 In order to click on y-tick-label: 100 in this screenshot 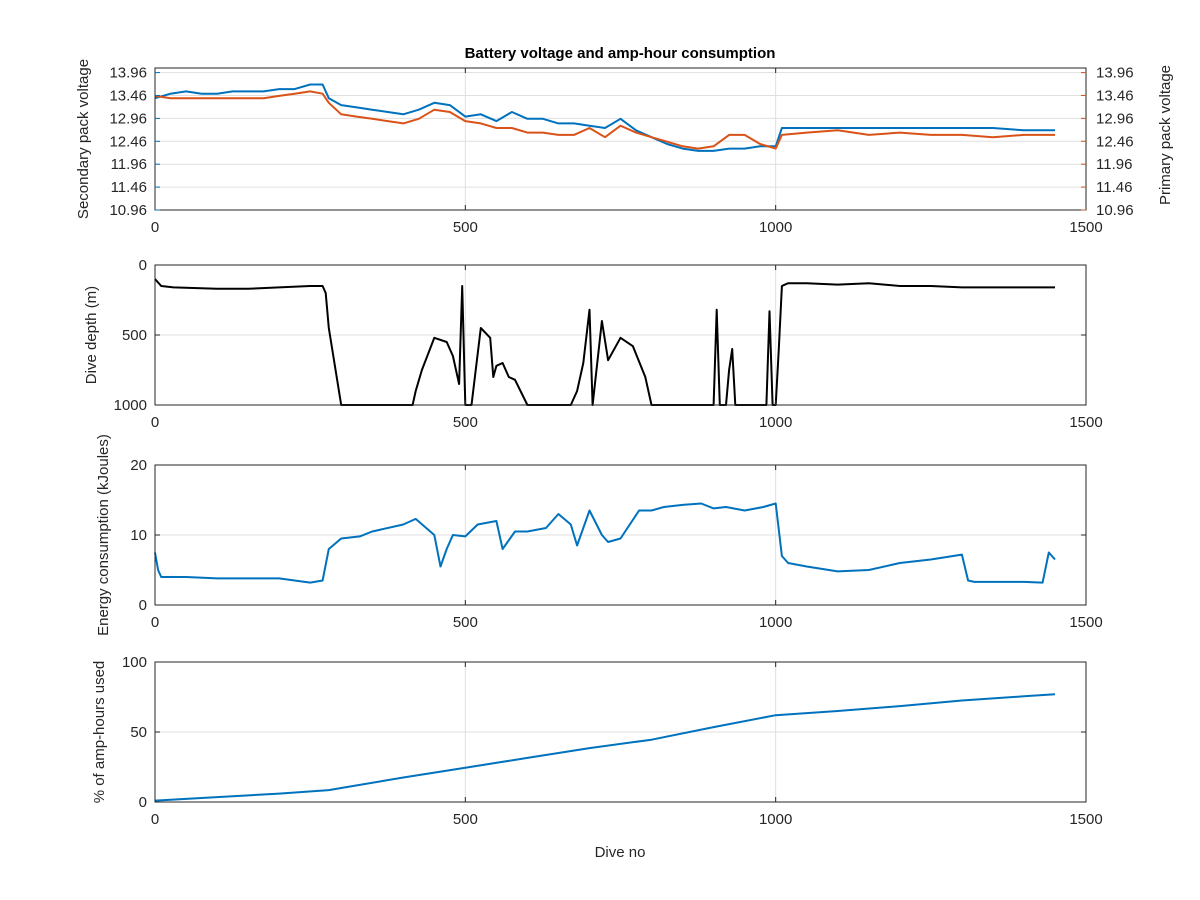, I will do `click(134, 662)`.